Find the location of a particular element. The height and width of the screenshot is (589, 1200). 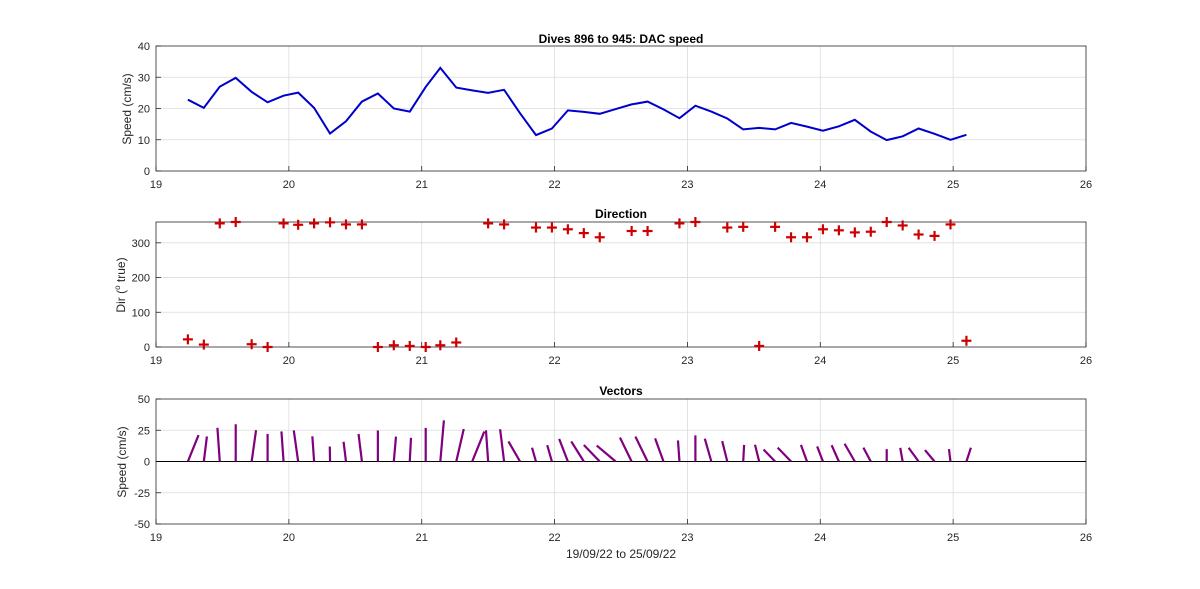

y-tick-label: 30 is located at coordinates (144, 78).